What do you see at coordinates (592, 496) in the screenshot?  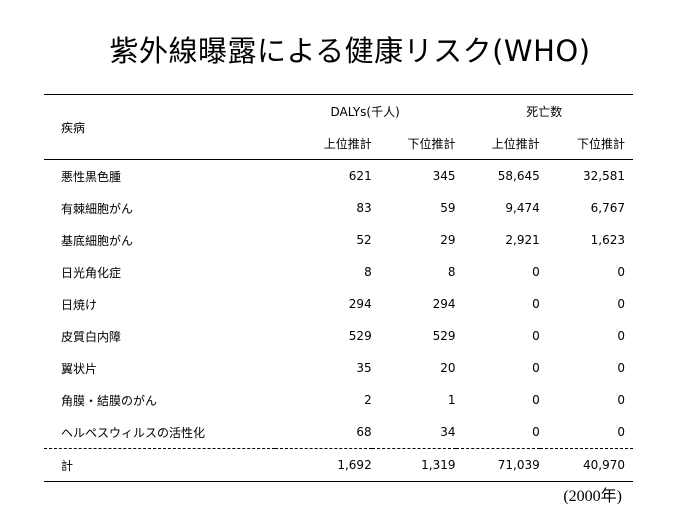 I see `year-note: (2000年)` at bounding box center [592, 496].